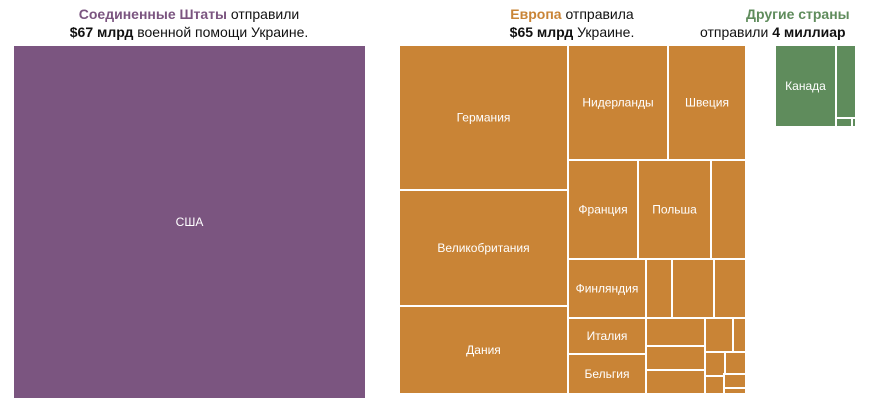  I want to click on europe-caption-line2: $65 млрд Украине., so click(572, 32).